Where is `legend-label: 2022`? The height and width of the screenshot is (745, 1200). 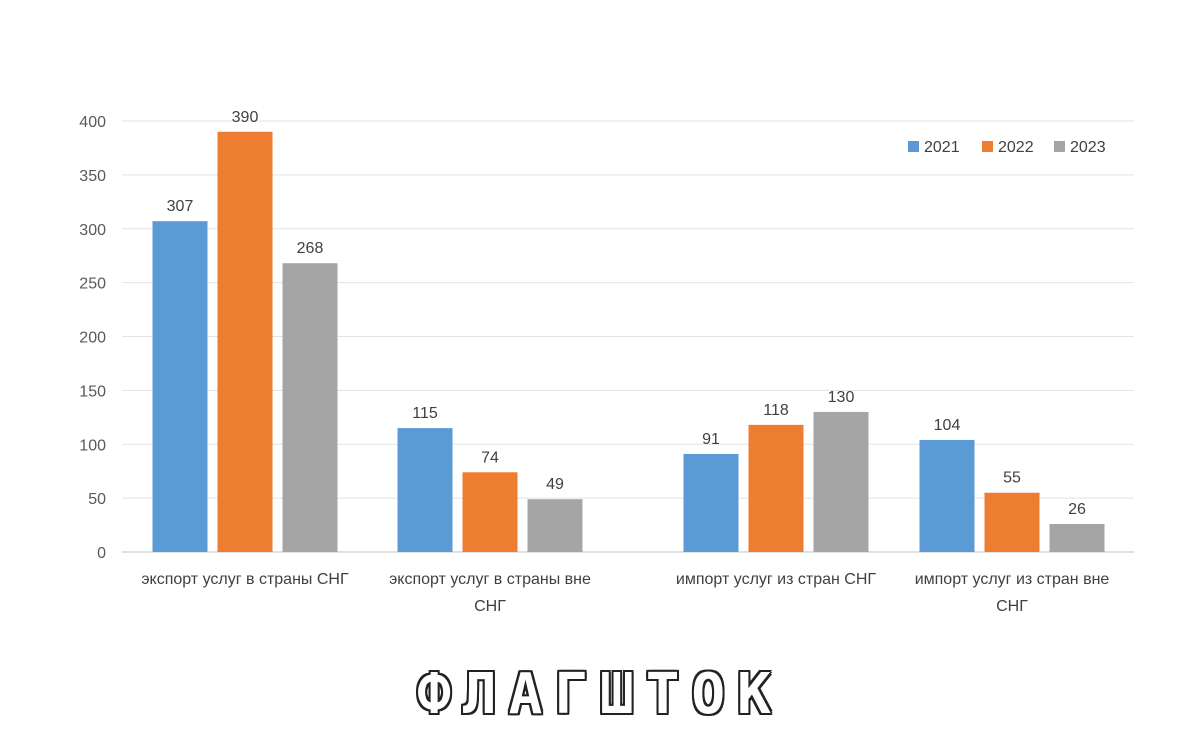
legend-label: 2022 is located at coordinates (1016, 147).